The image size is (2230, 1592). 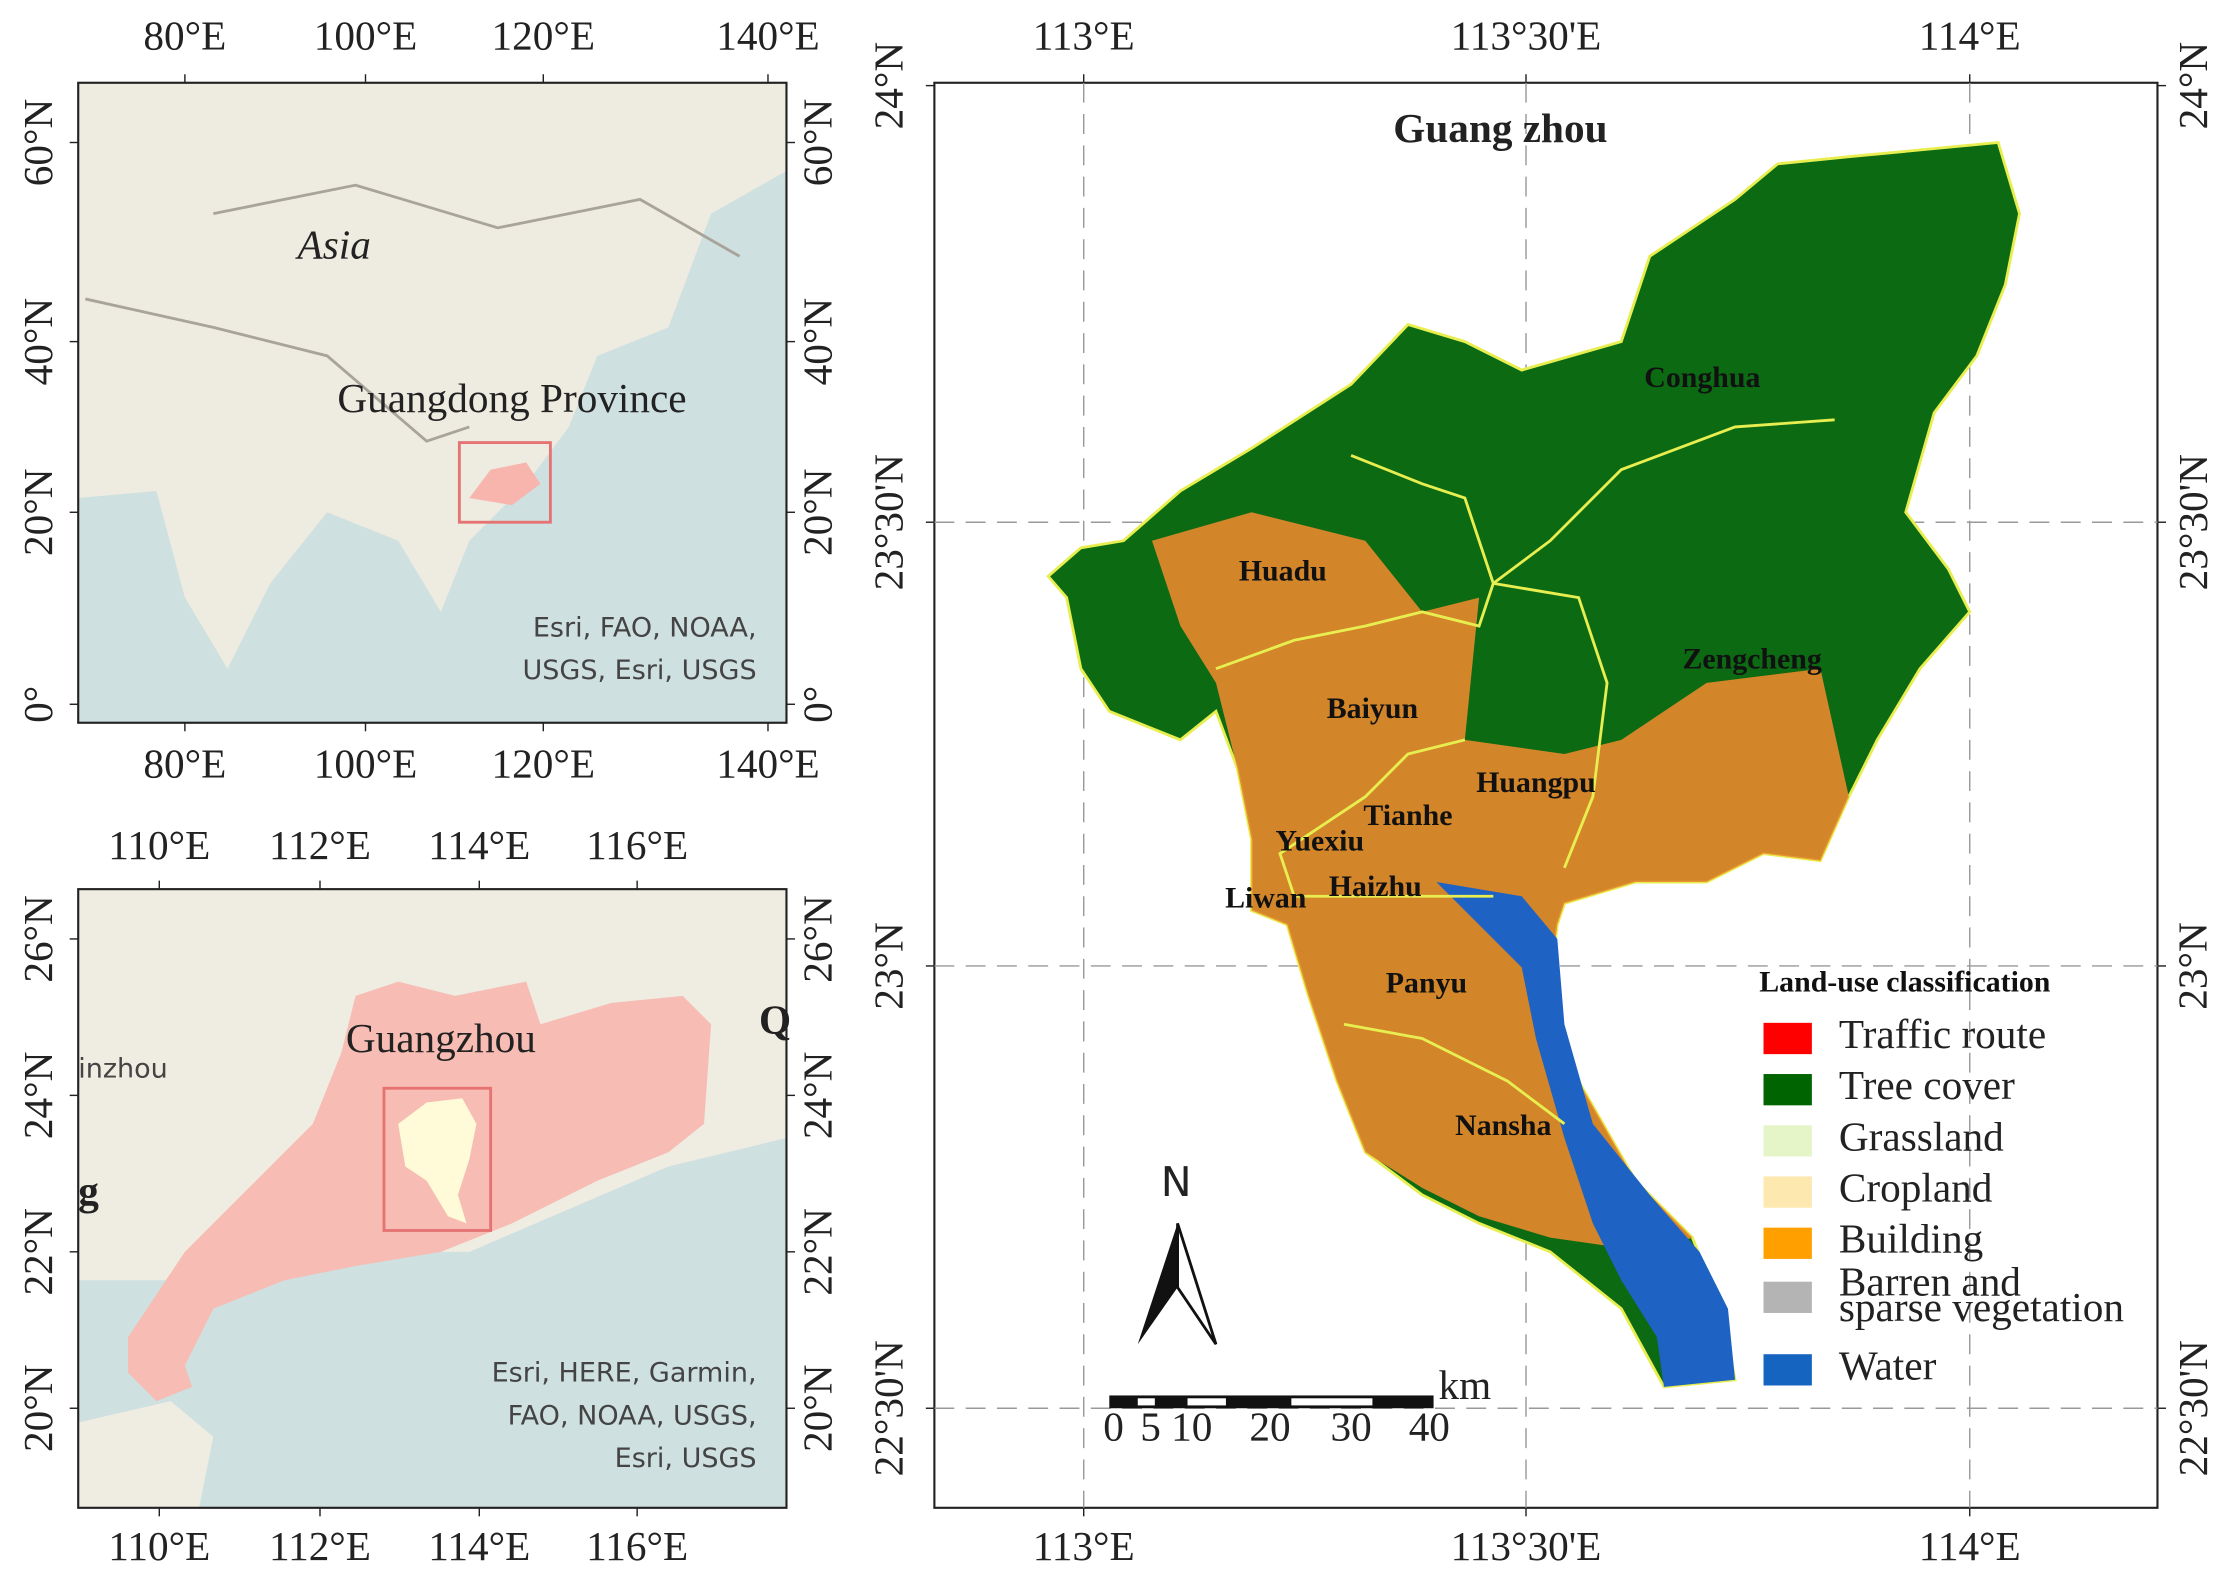 I want to click on border, so click(x=413, y=313).